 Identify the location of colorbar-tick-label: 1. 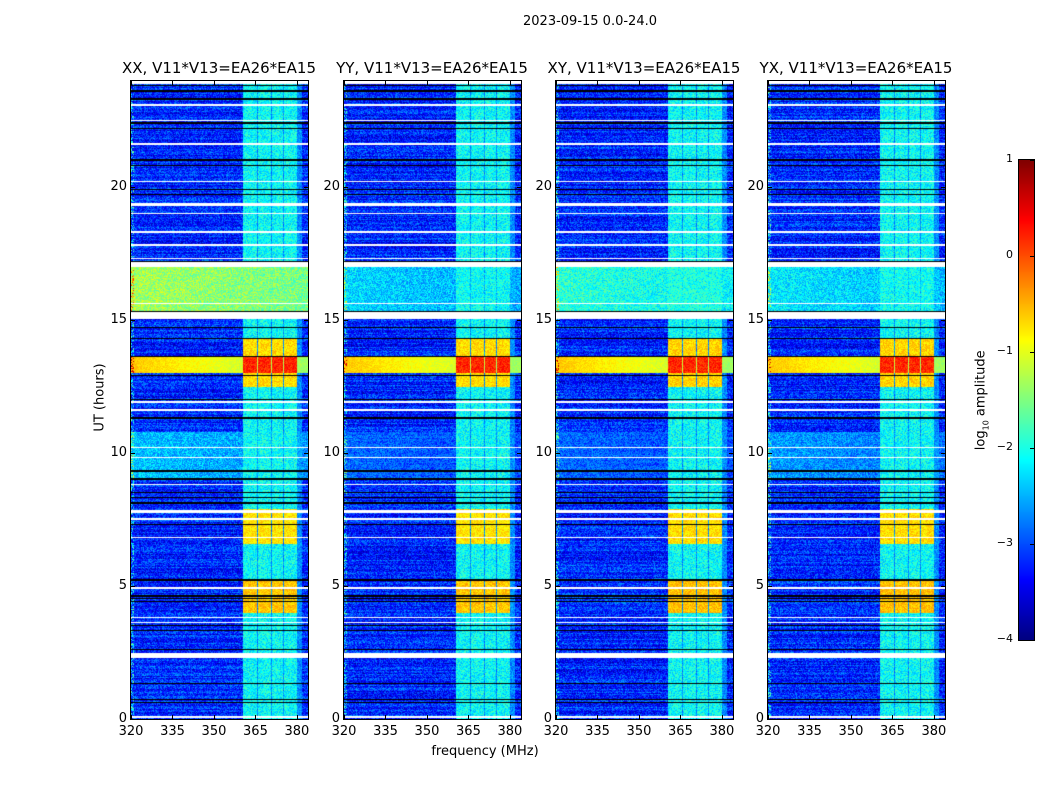
(1009, 158).